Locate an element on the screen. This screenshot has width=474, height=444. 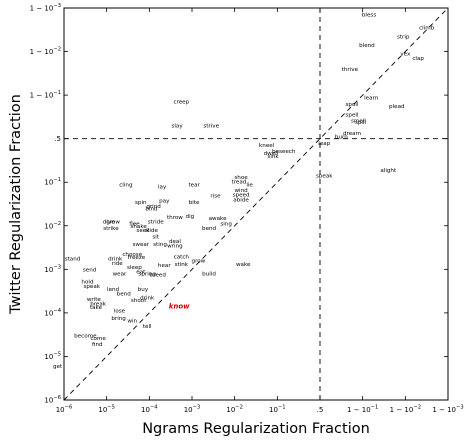
data-point-label: win is located at coordinates (132, 322).